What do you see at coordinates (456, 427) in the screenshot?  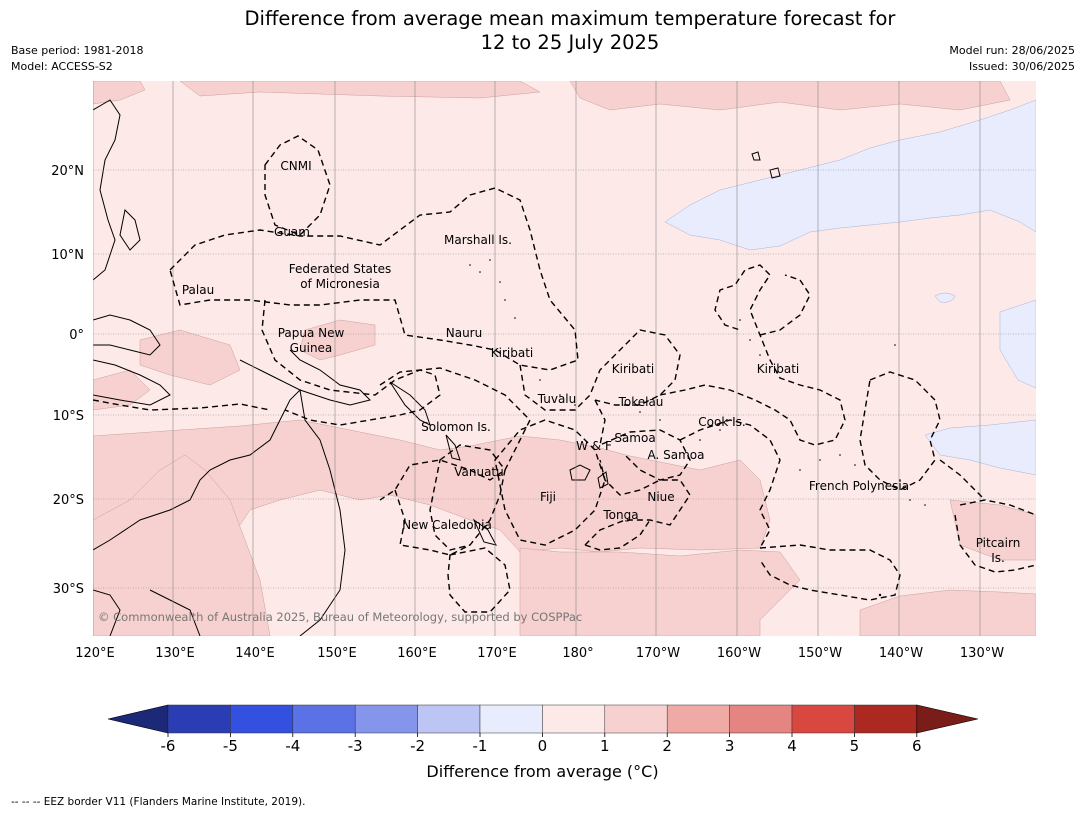 I see `label-solomon: Solomon Is.` at bounding box center [456, 427].